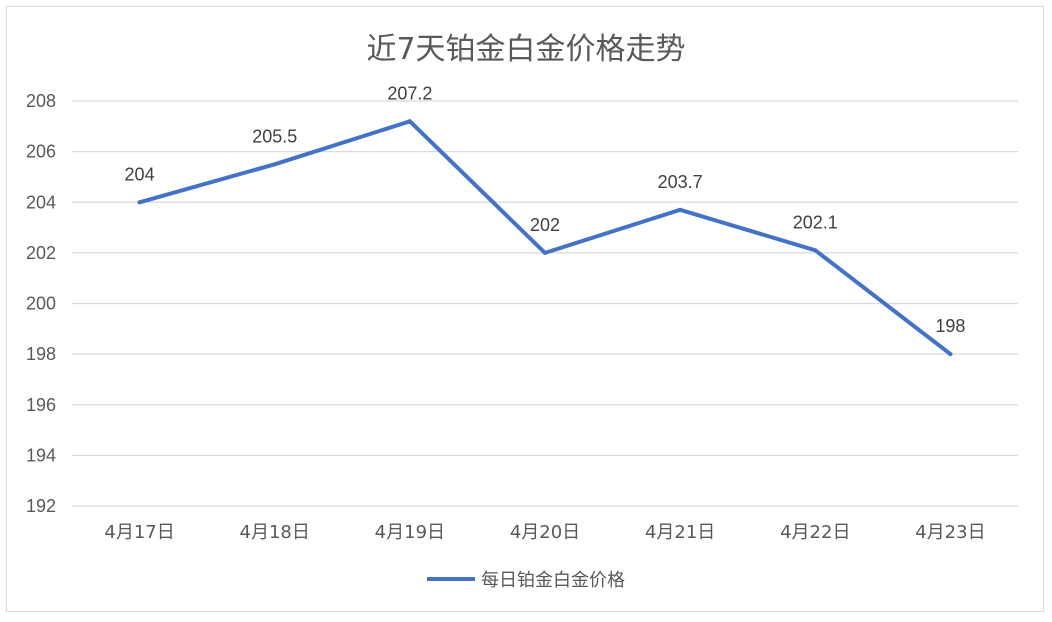  Describe the element at coordinates (409, 93) in the screenshot. I see `data-label: 207.2` at that location.